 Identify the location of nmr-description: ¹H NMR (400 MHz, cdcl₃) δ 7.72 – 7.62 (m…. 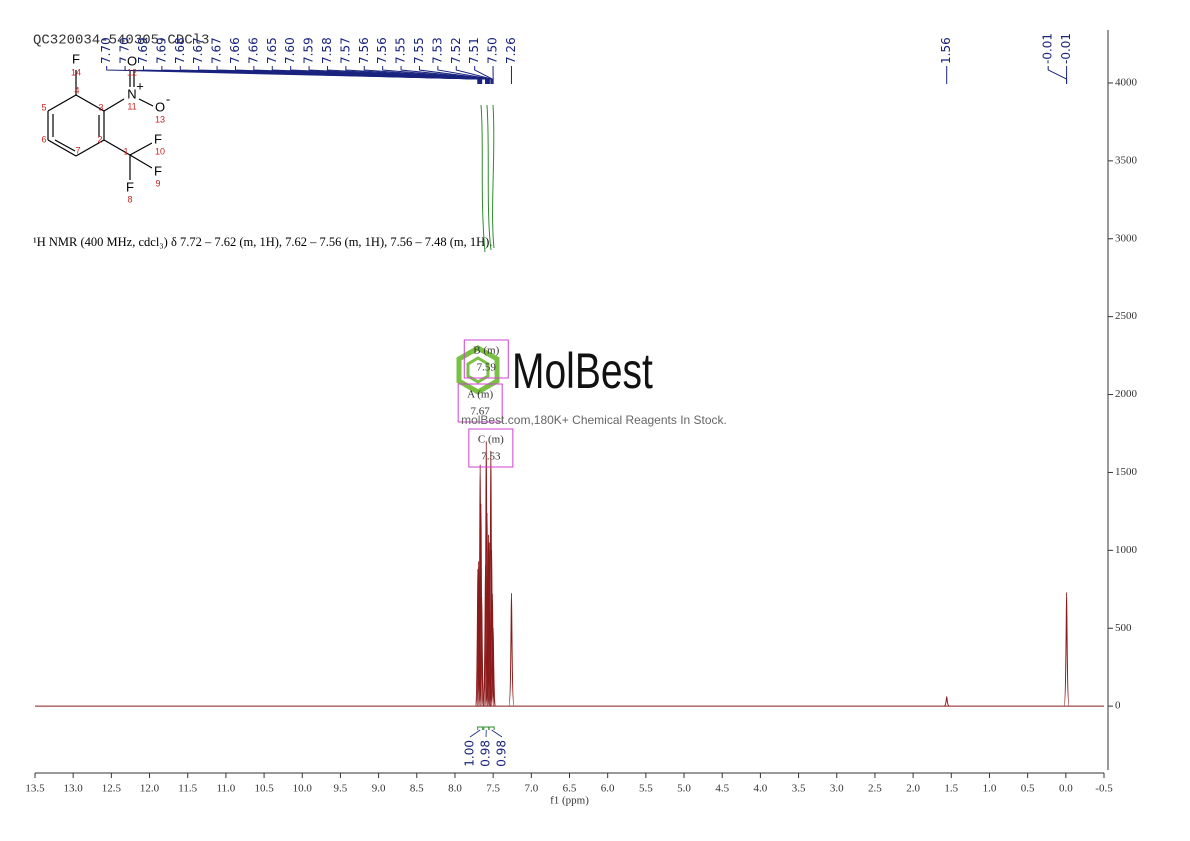
(262, 242).